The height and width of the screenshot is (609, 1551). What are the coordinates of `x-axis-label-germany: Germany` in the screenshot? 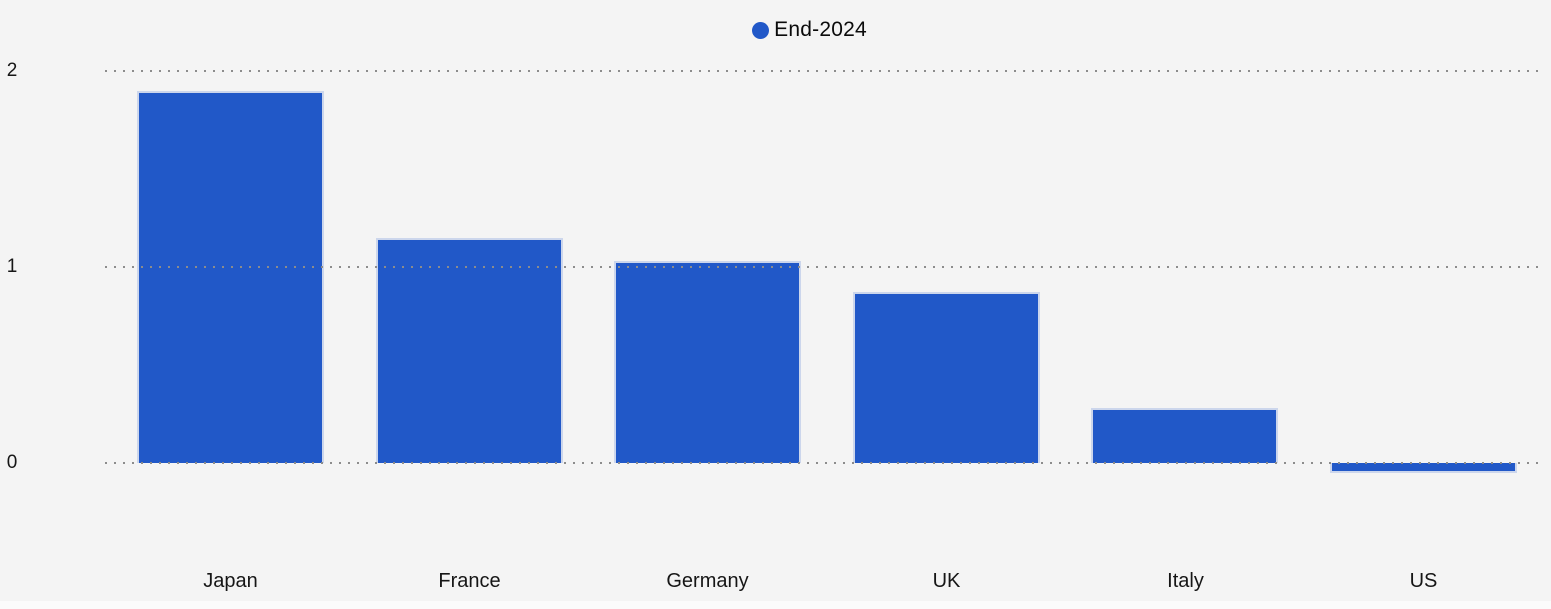 It's located at (707, 581).